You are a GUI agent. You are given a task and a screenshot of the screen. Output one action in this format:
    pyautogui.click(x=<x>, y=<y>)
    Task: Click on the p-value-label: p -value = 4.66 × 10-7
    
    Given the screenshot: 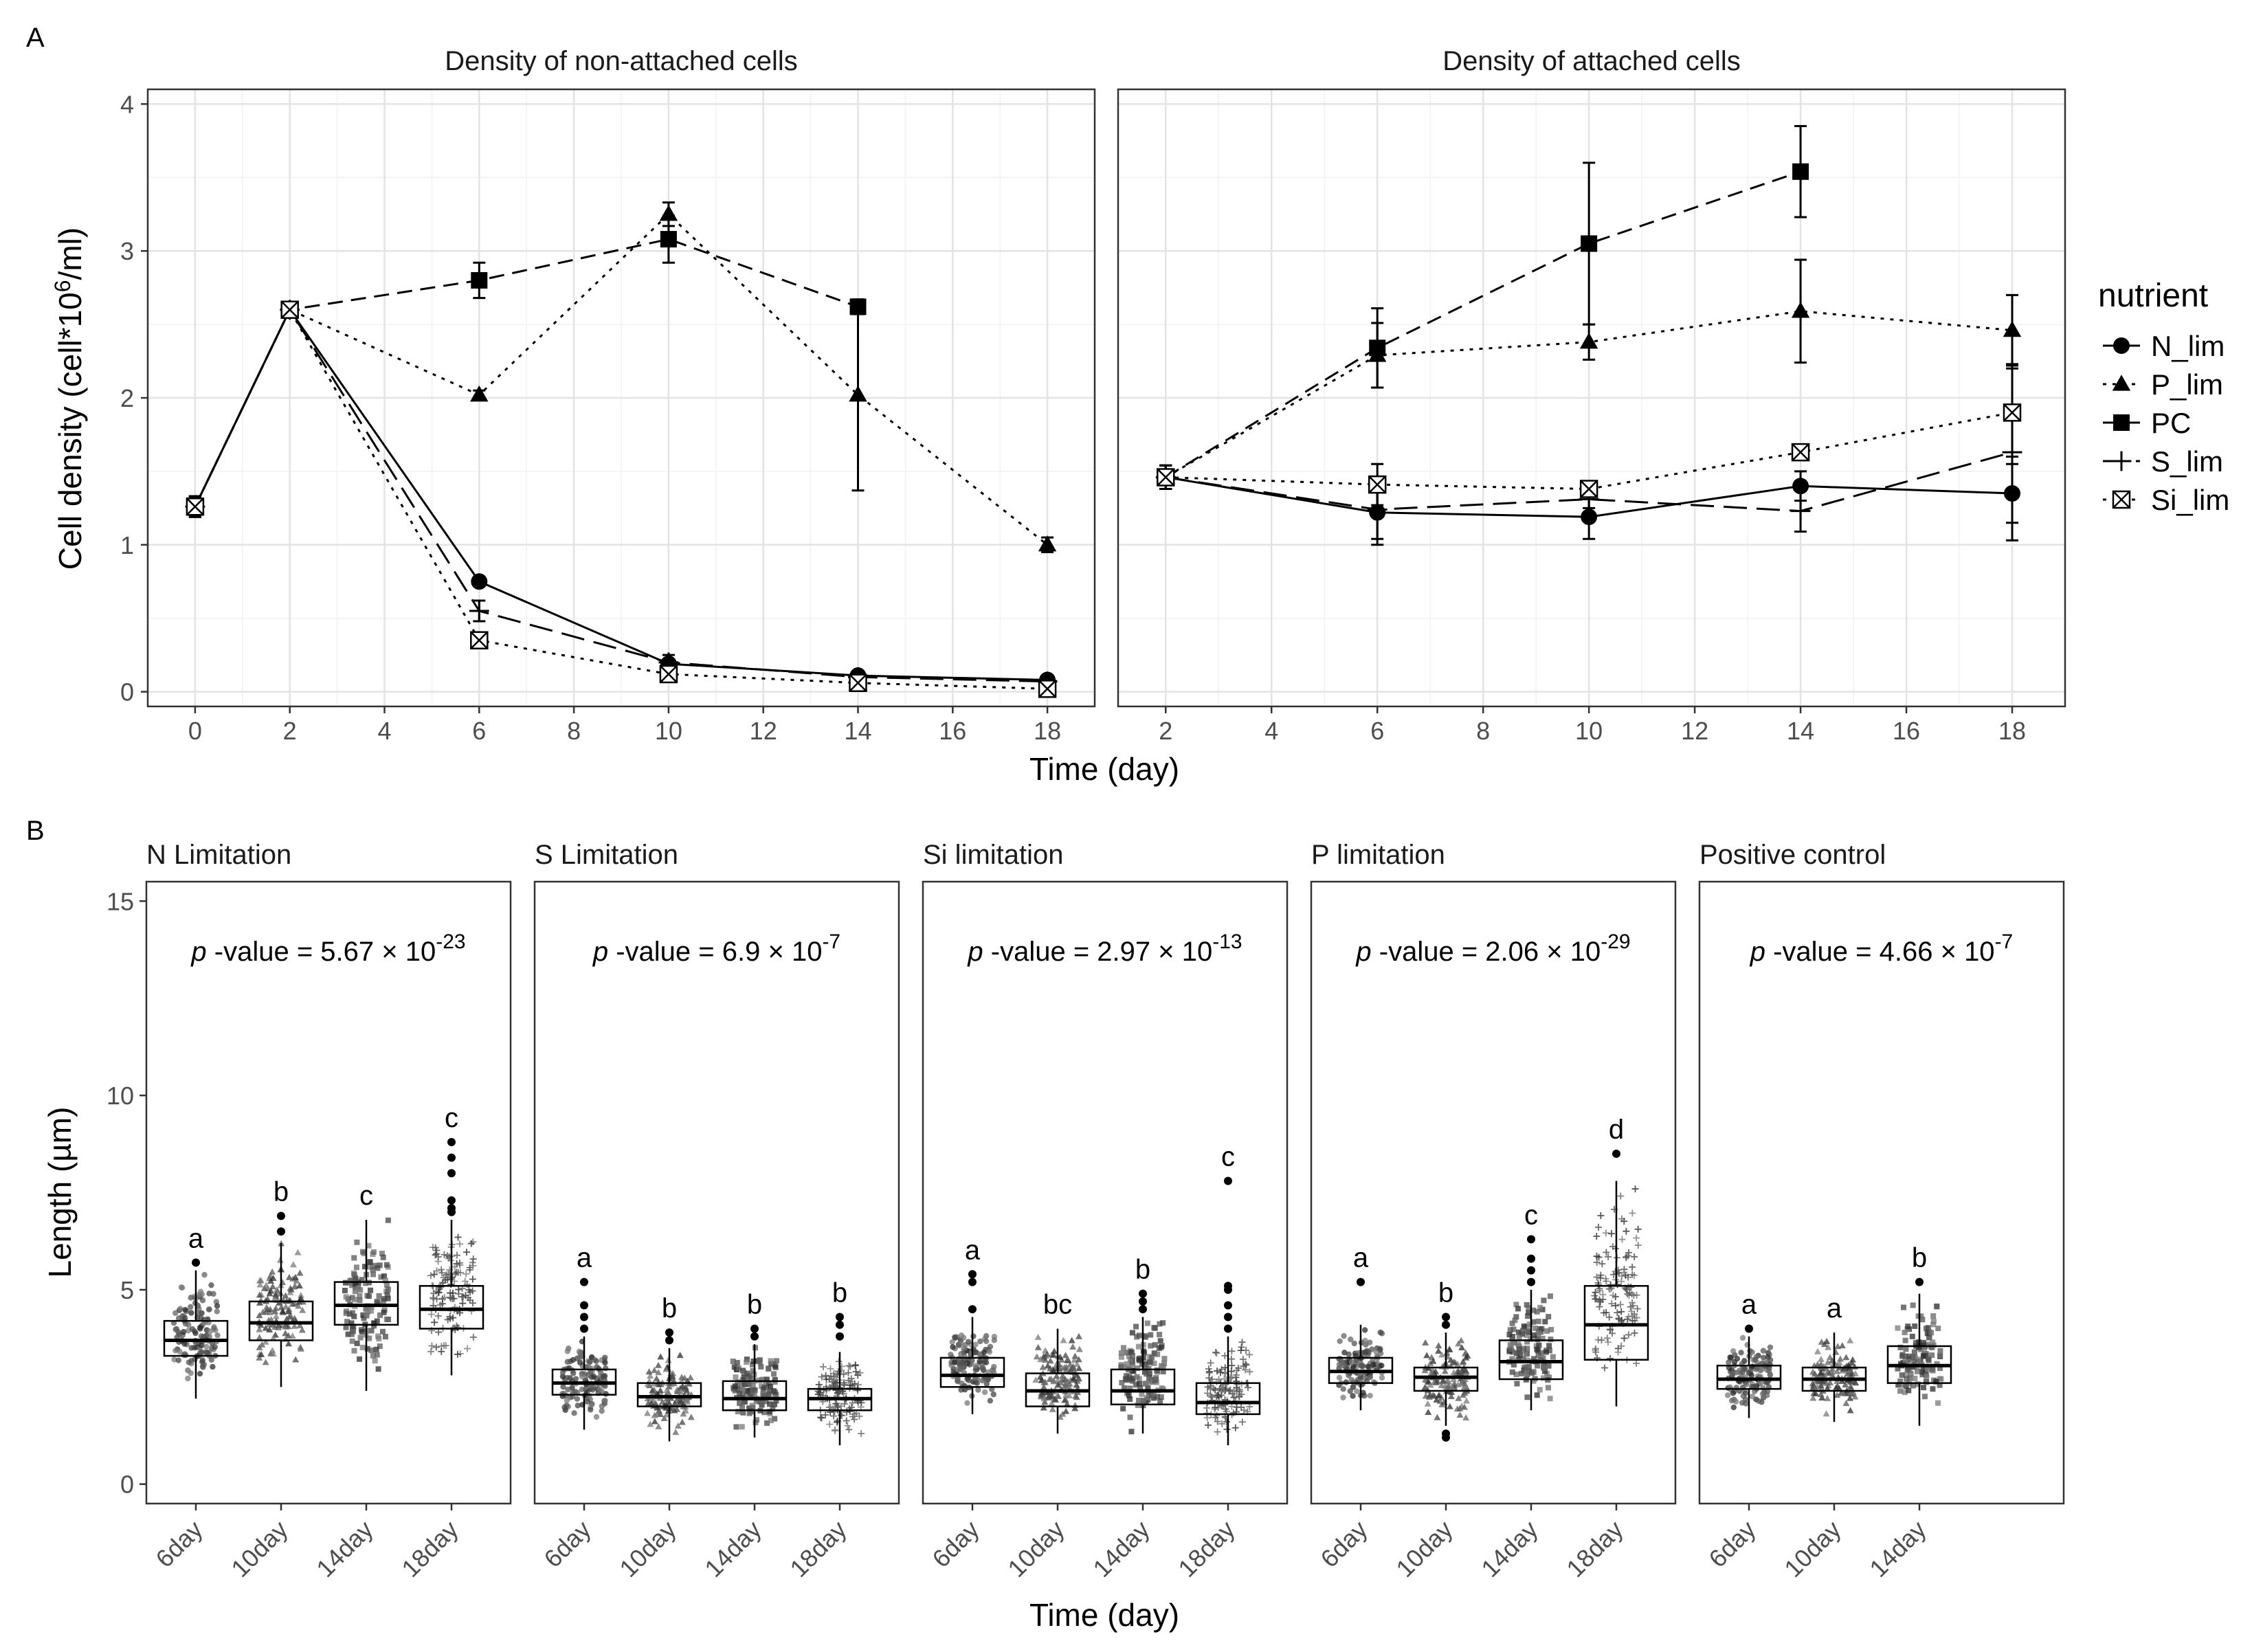 What is the action you would take?
    pyautogui.click(x=1882, y=948)
    